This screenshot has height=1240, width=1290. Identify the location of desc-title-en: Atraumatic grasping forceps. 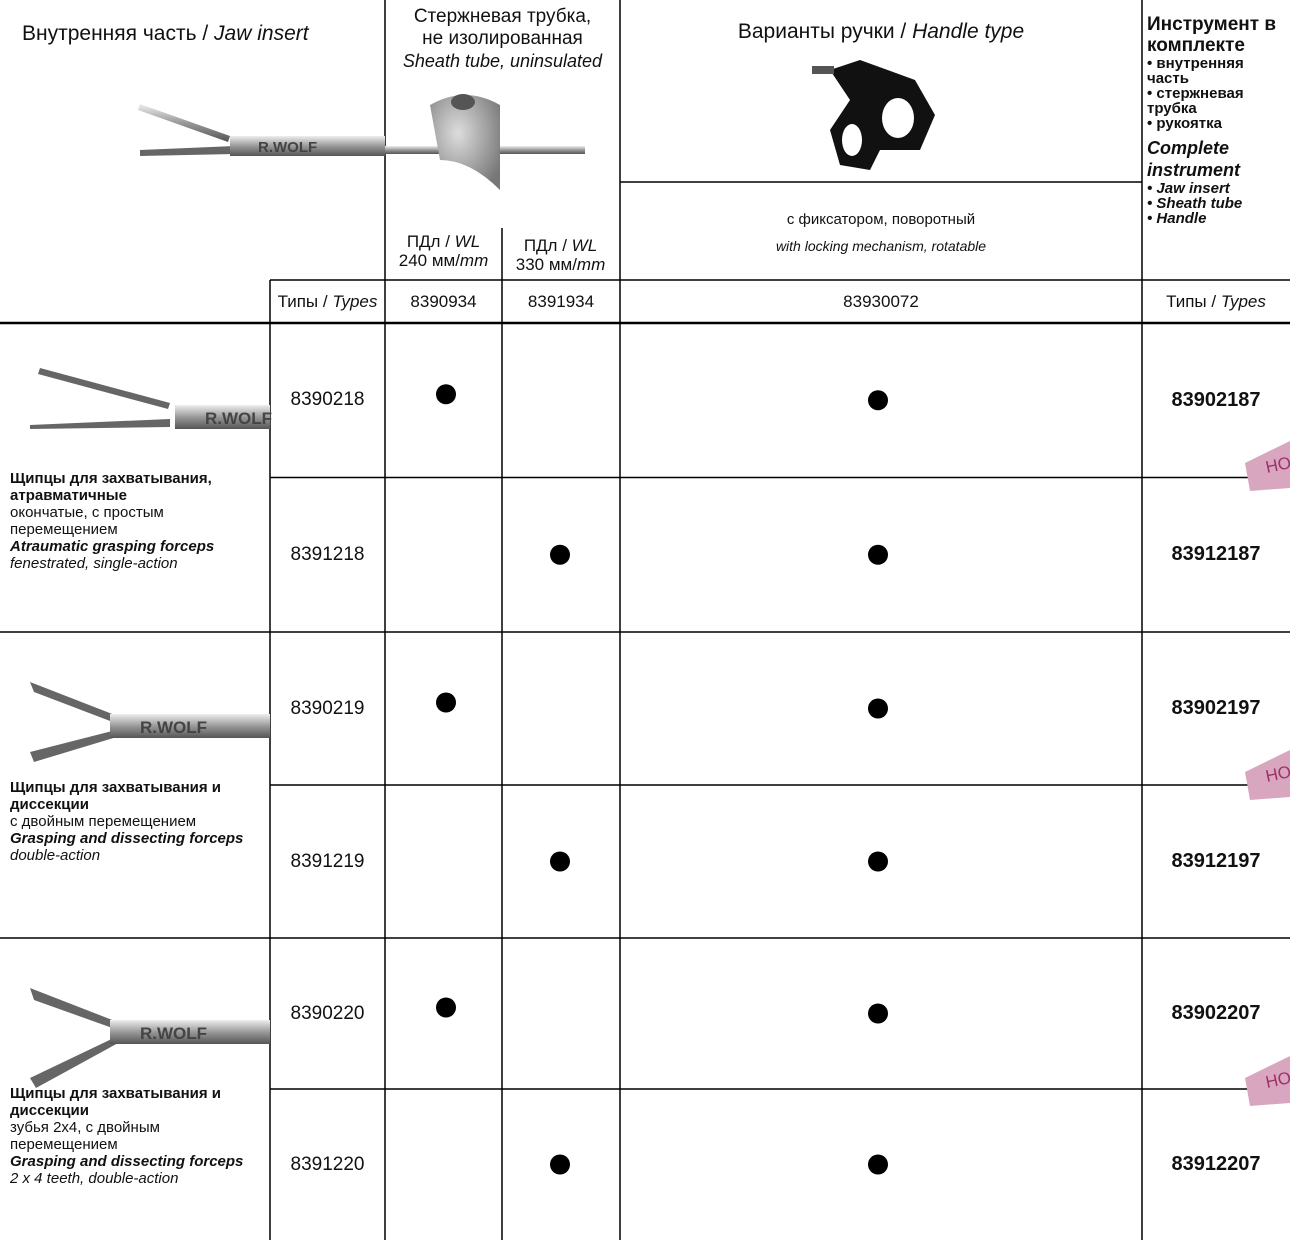
(112, 546).